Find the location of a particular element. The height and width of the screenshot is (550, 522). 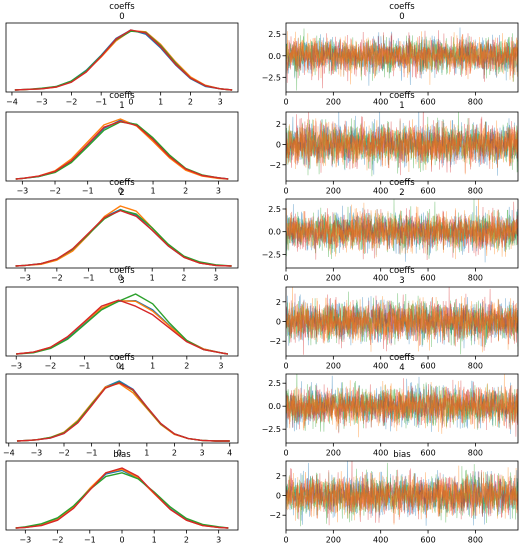

x-tick-label: −4 is located at coordinates (9, 453).